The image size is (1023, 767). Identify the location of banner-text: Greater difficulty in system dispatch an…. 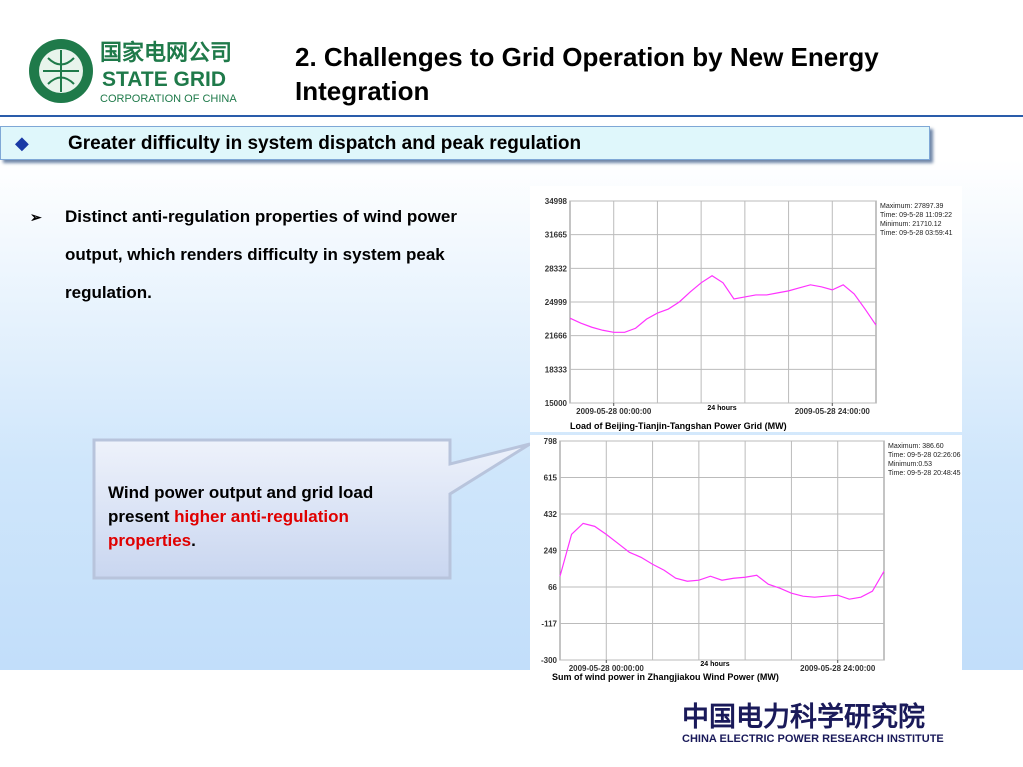
(325, 143).